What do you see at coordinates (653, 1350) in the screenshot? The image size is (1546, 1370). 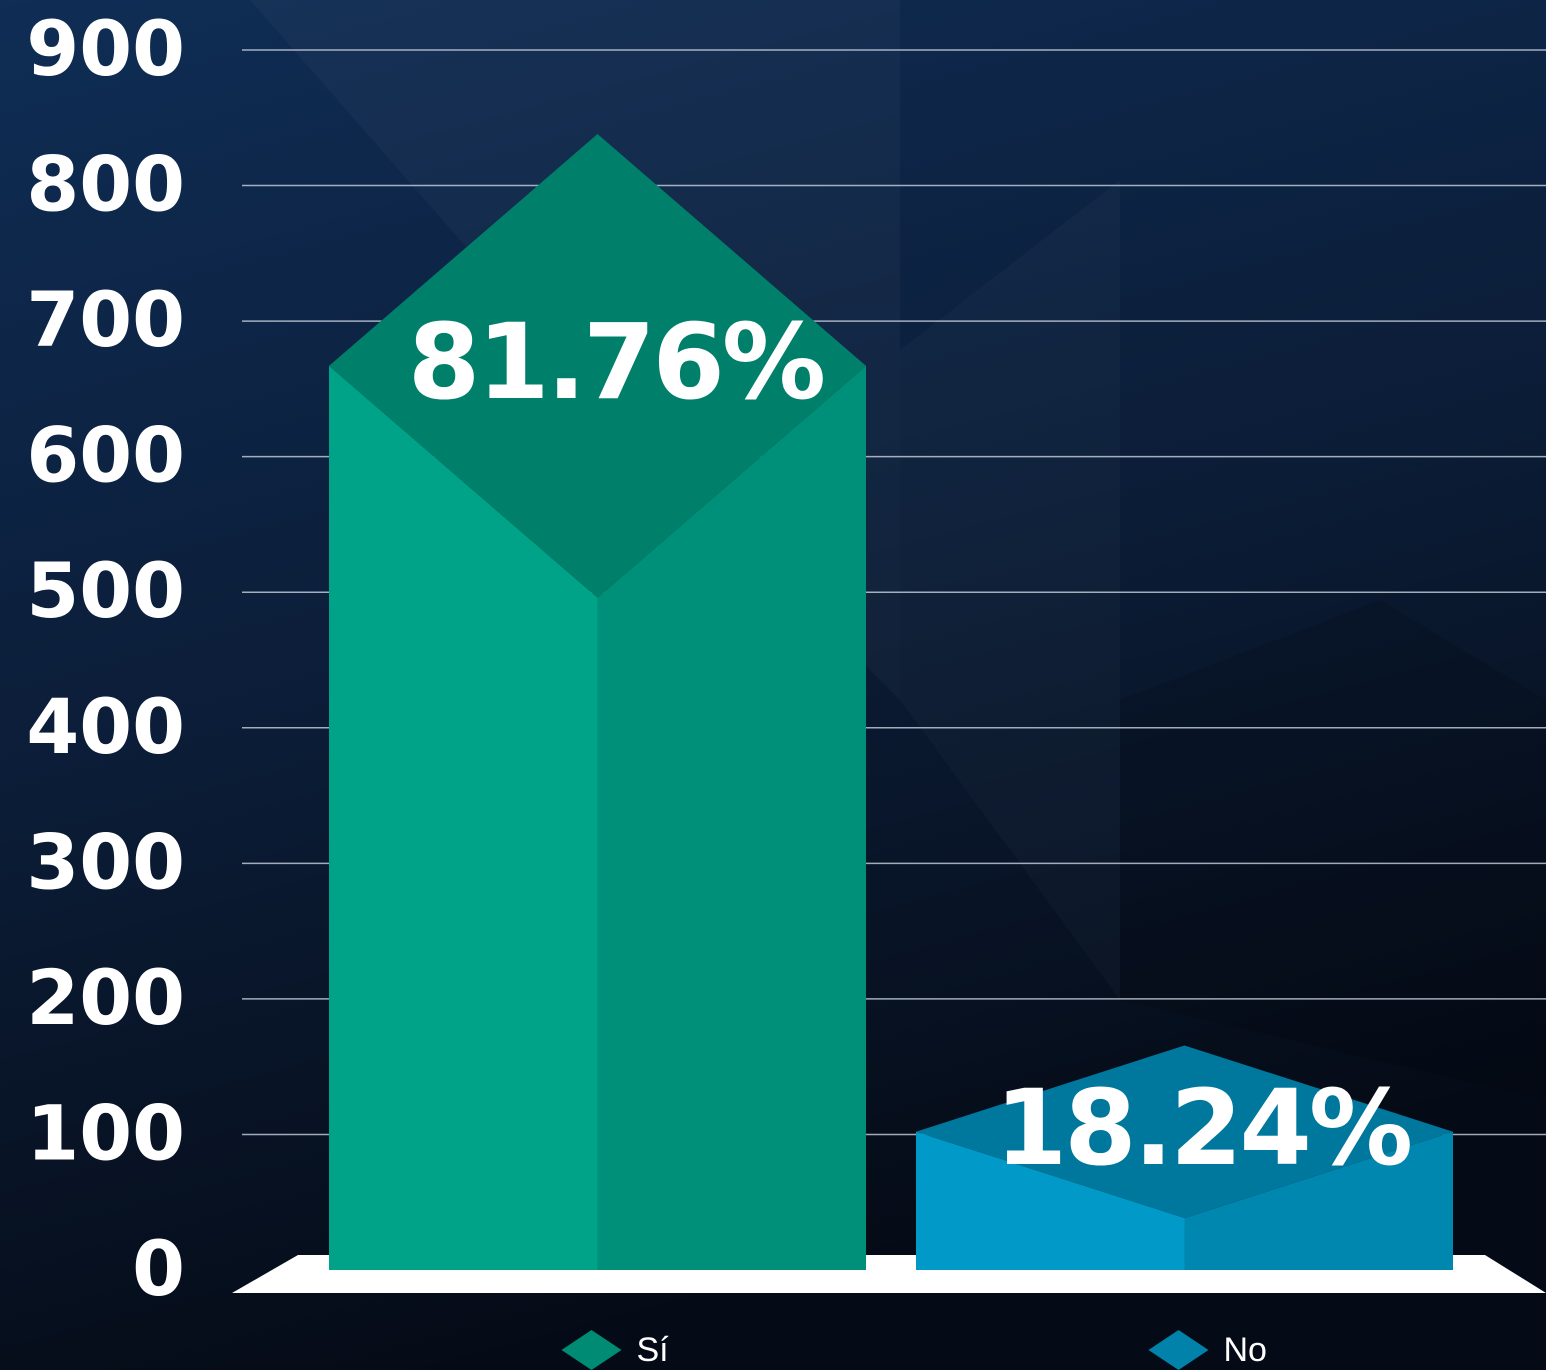 I see `legend-label: Sí` at bounding box center [653, 1350].